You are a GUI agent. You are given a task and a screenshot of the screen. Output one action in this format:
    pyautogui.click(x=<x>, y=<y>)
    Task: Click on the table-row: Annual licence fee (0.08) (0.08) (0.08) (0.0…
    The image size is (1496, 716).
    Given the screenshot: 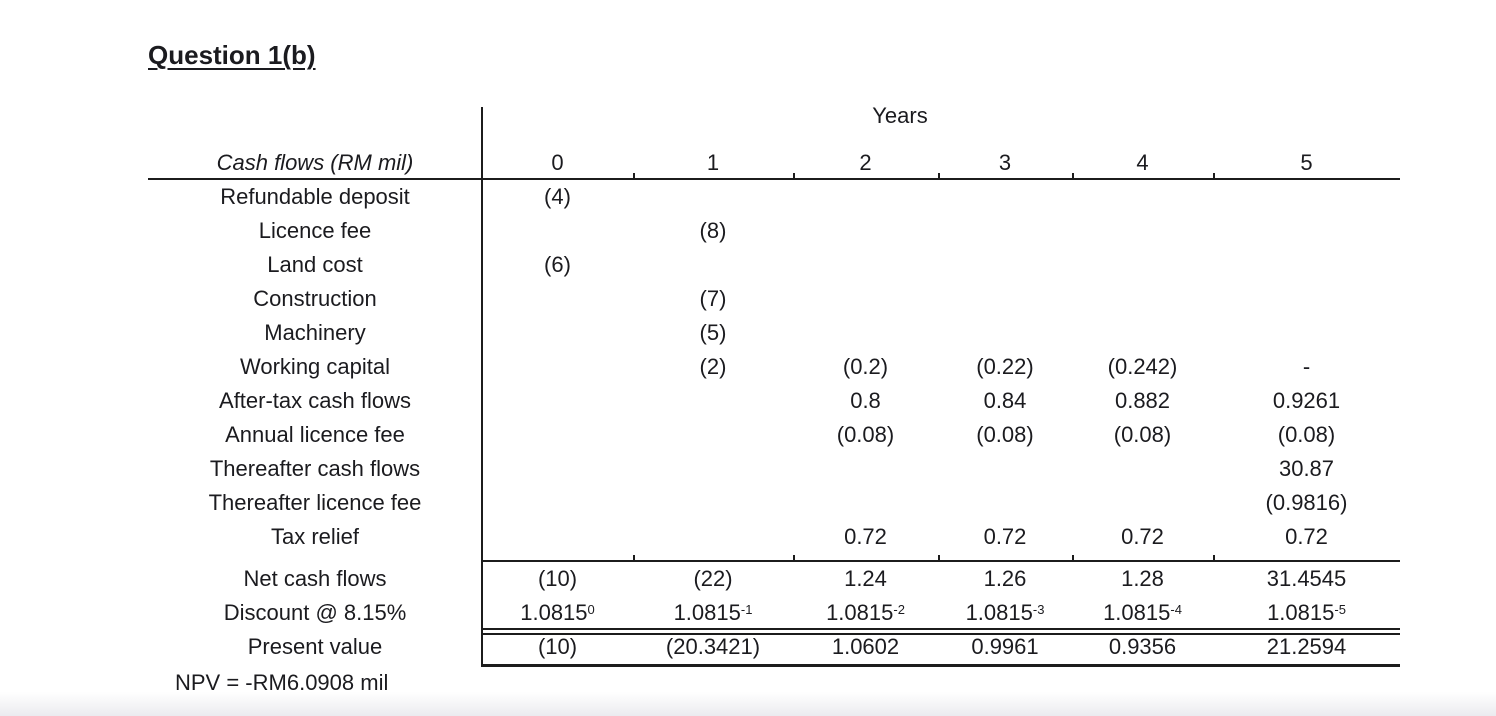 What is the action you would take?
    pyautogui.click(x=774, y=435)
    